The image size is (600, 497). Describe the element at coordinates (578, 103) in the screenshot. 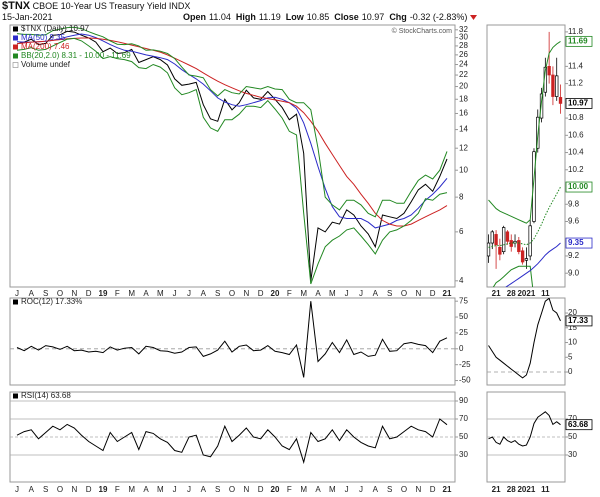

I see `last-value-label: 10.97` at that location.